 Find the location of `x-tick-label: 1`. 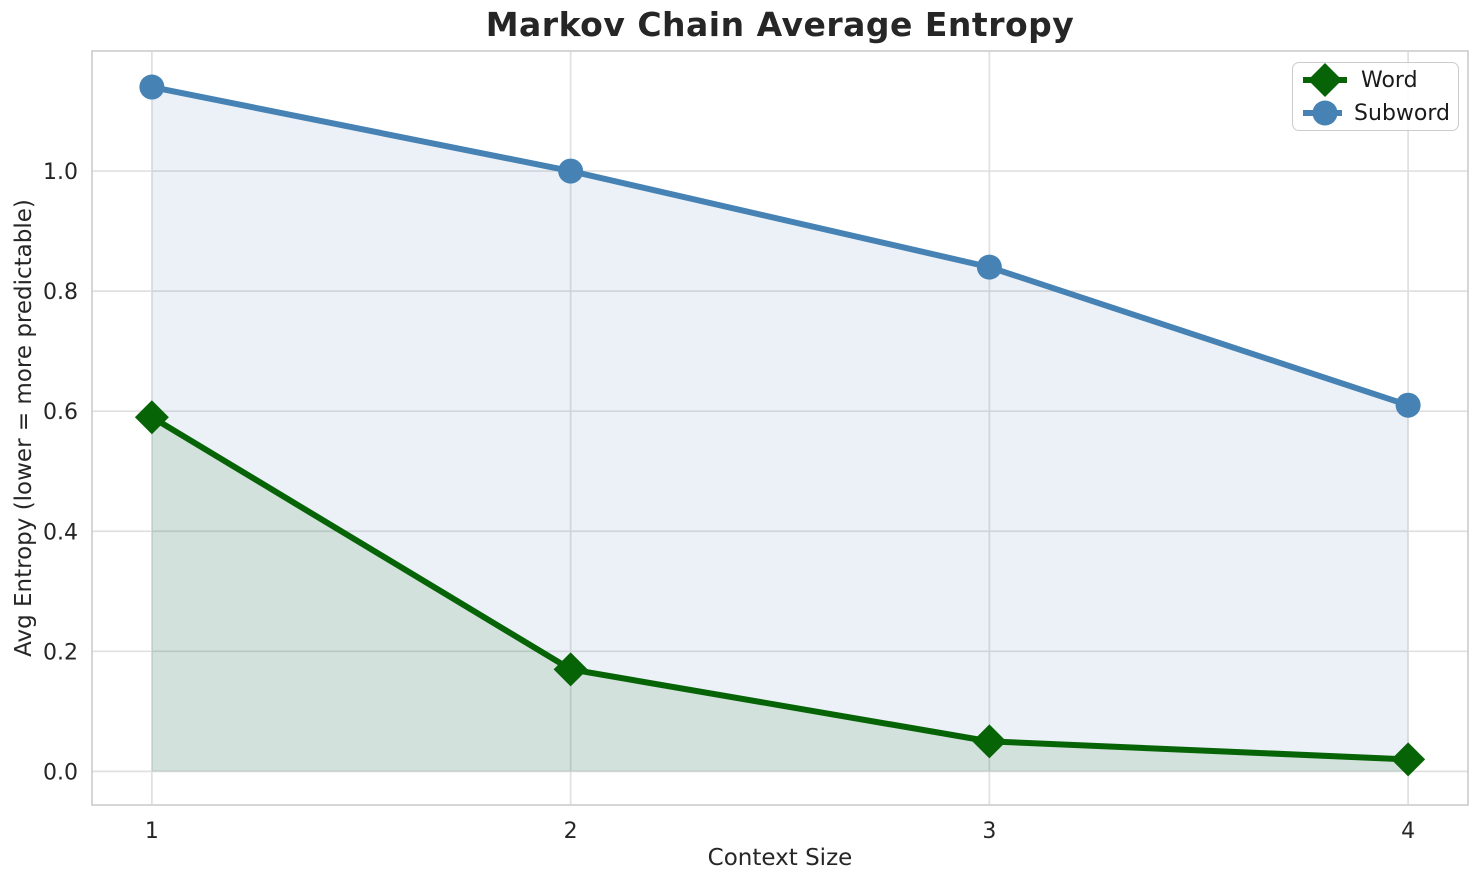

x-tick-label: 1 is located at coordinates (152, 831).